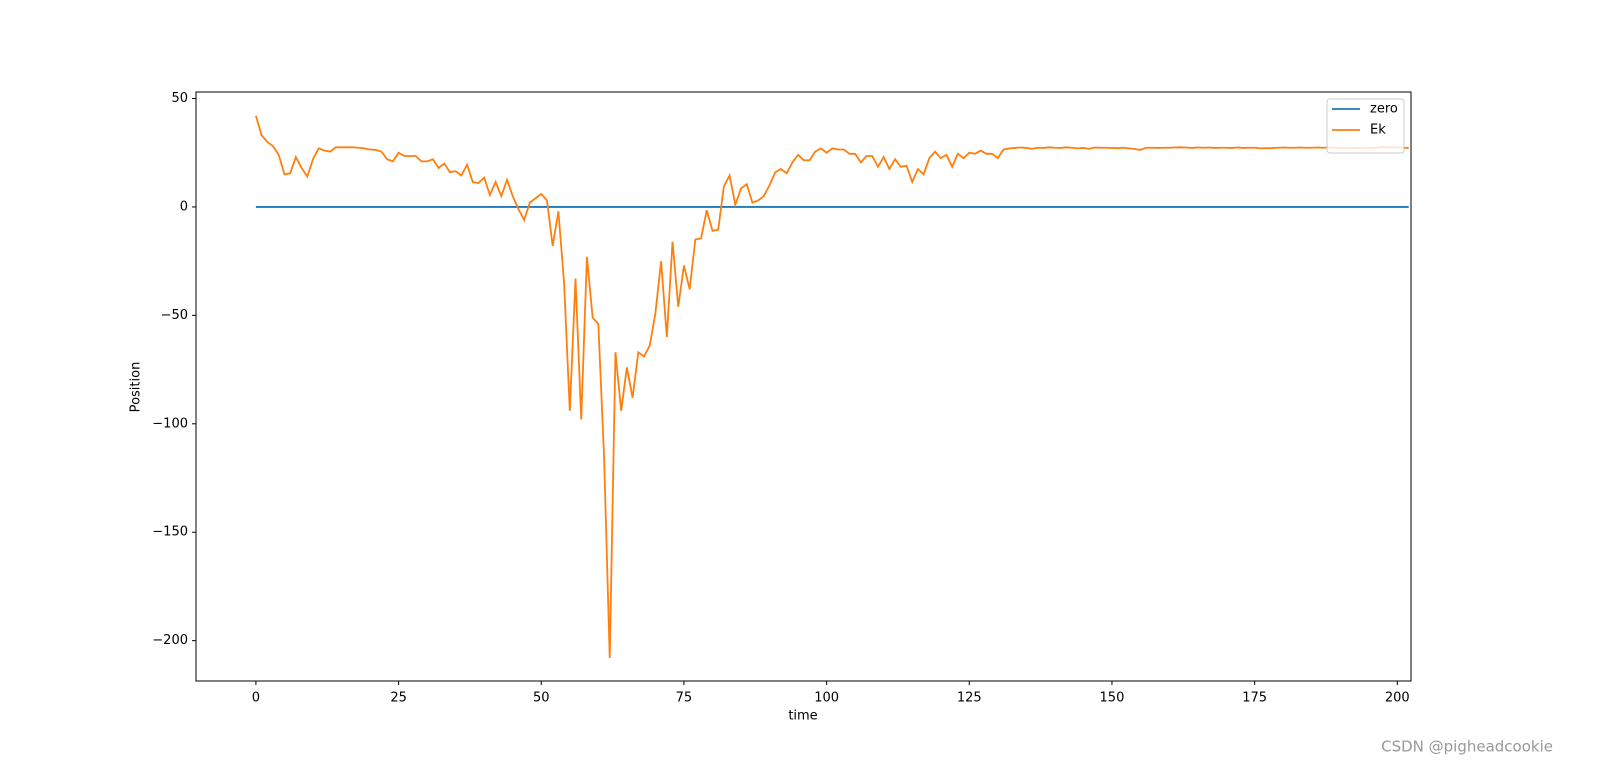 The height and width of the screenshot is (783, 1603). I want to click on x-tick-label: 25, so click(398, 698).